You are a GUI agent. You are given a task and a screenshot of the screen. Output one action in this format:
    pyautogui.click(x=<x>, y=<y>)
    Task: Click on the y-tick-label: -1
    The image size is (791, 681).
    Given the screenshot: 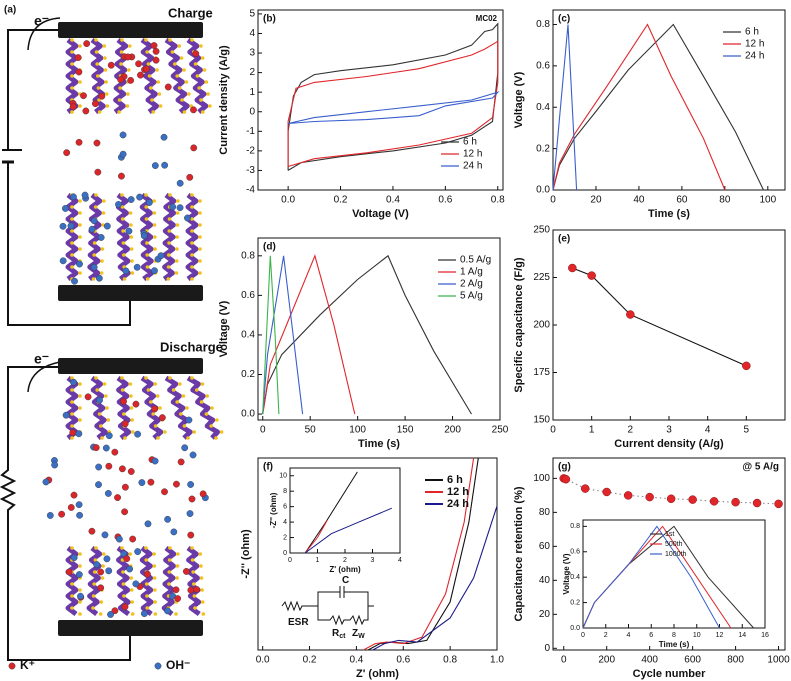 What is the action you would take?
    pyautogui.click(x=250, y=131)
    